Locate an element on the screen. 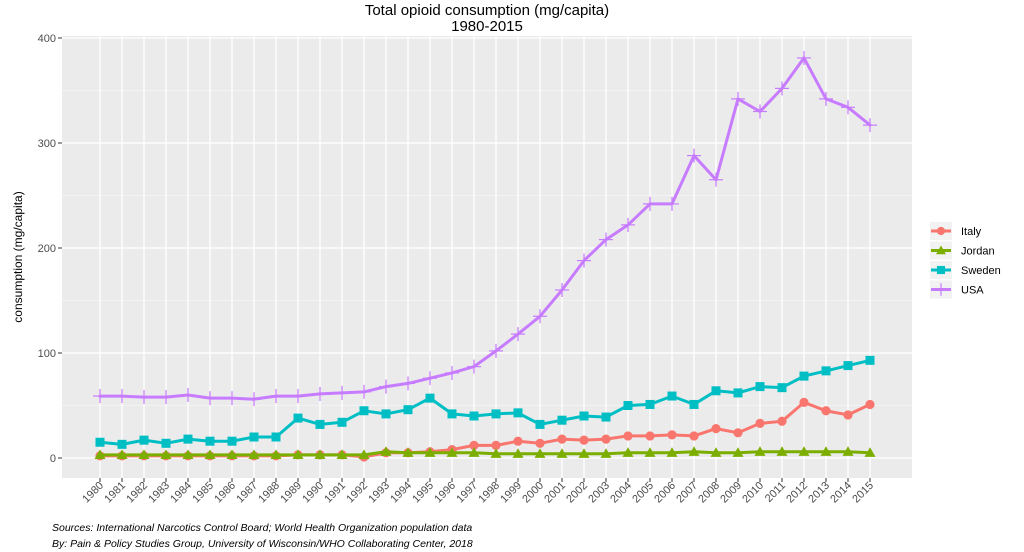  legend-item-jordan: Jordan is located at coordinates (962, 250).